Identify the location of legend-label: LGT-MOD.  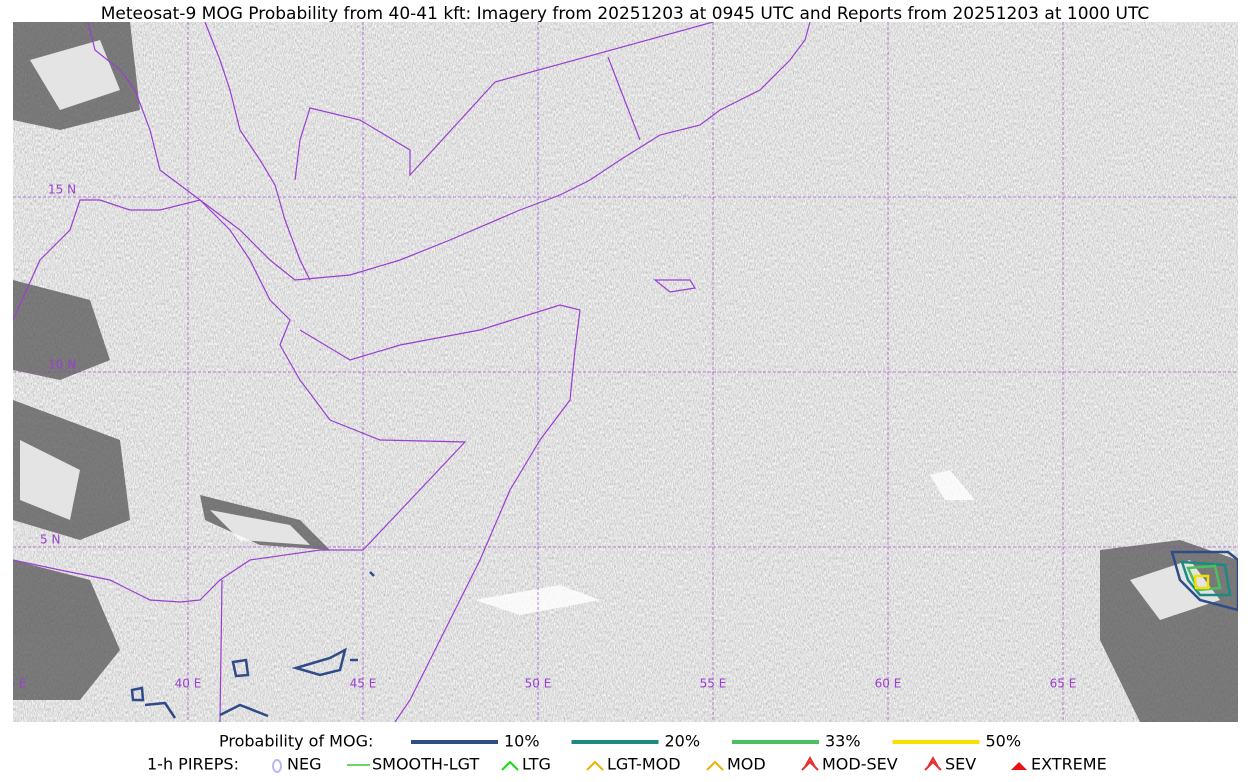
(644, 764).